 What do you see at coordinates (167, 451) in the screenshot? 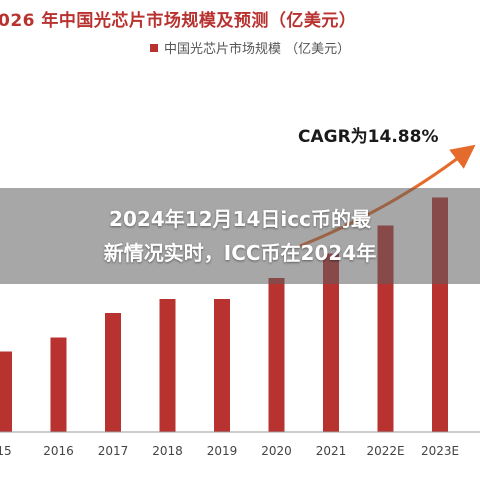
I see `x-tick-label: 2018` at bounding box center [167, 451].